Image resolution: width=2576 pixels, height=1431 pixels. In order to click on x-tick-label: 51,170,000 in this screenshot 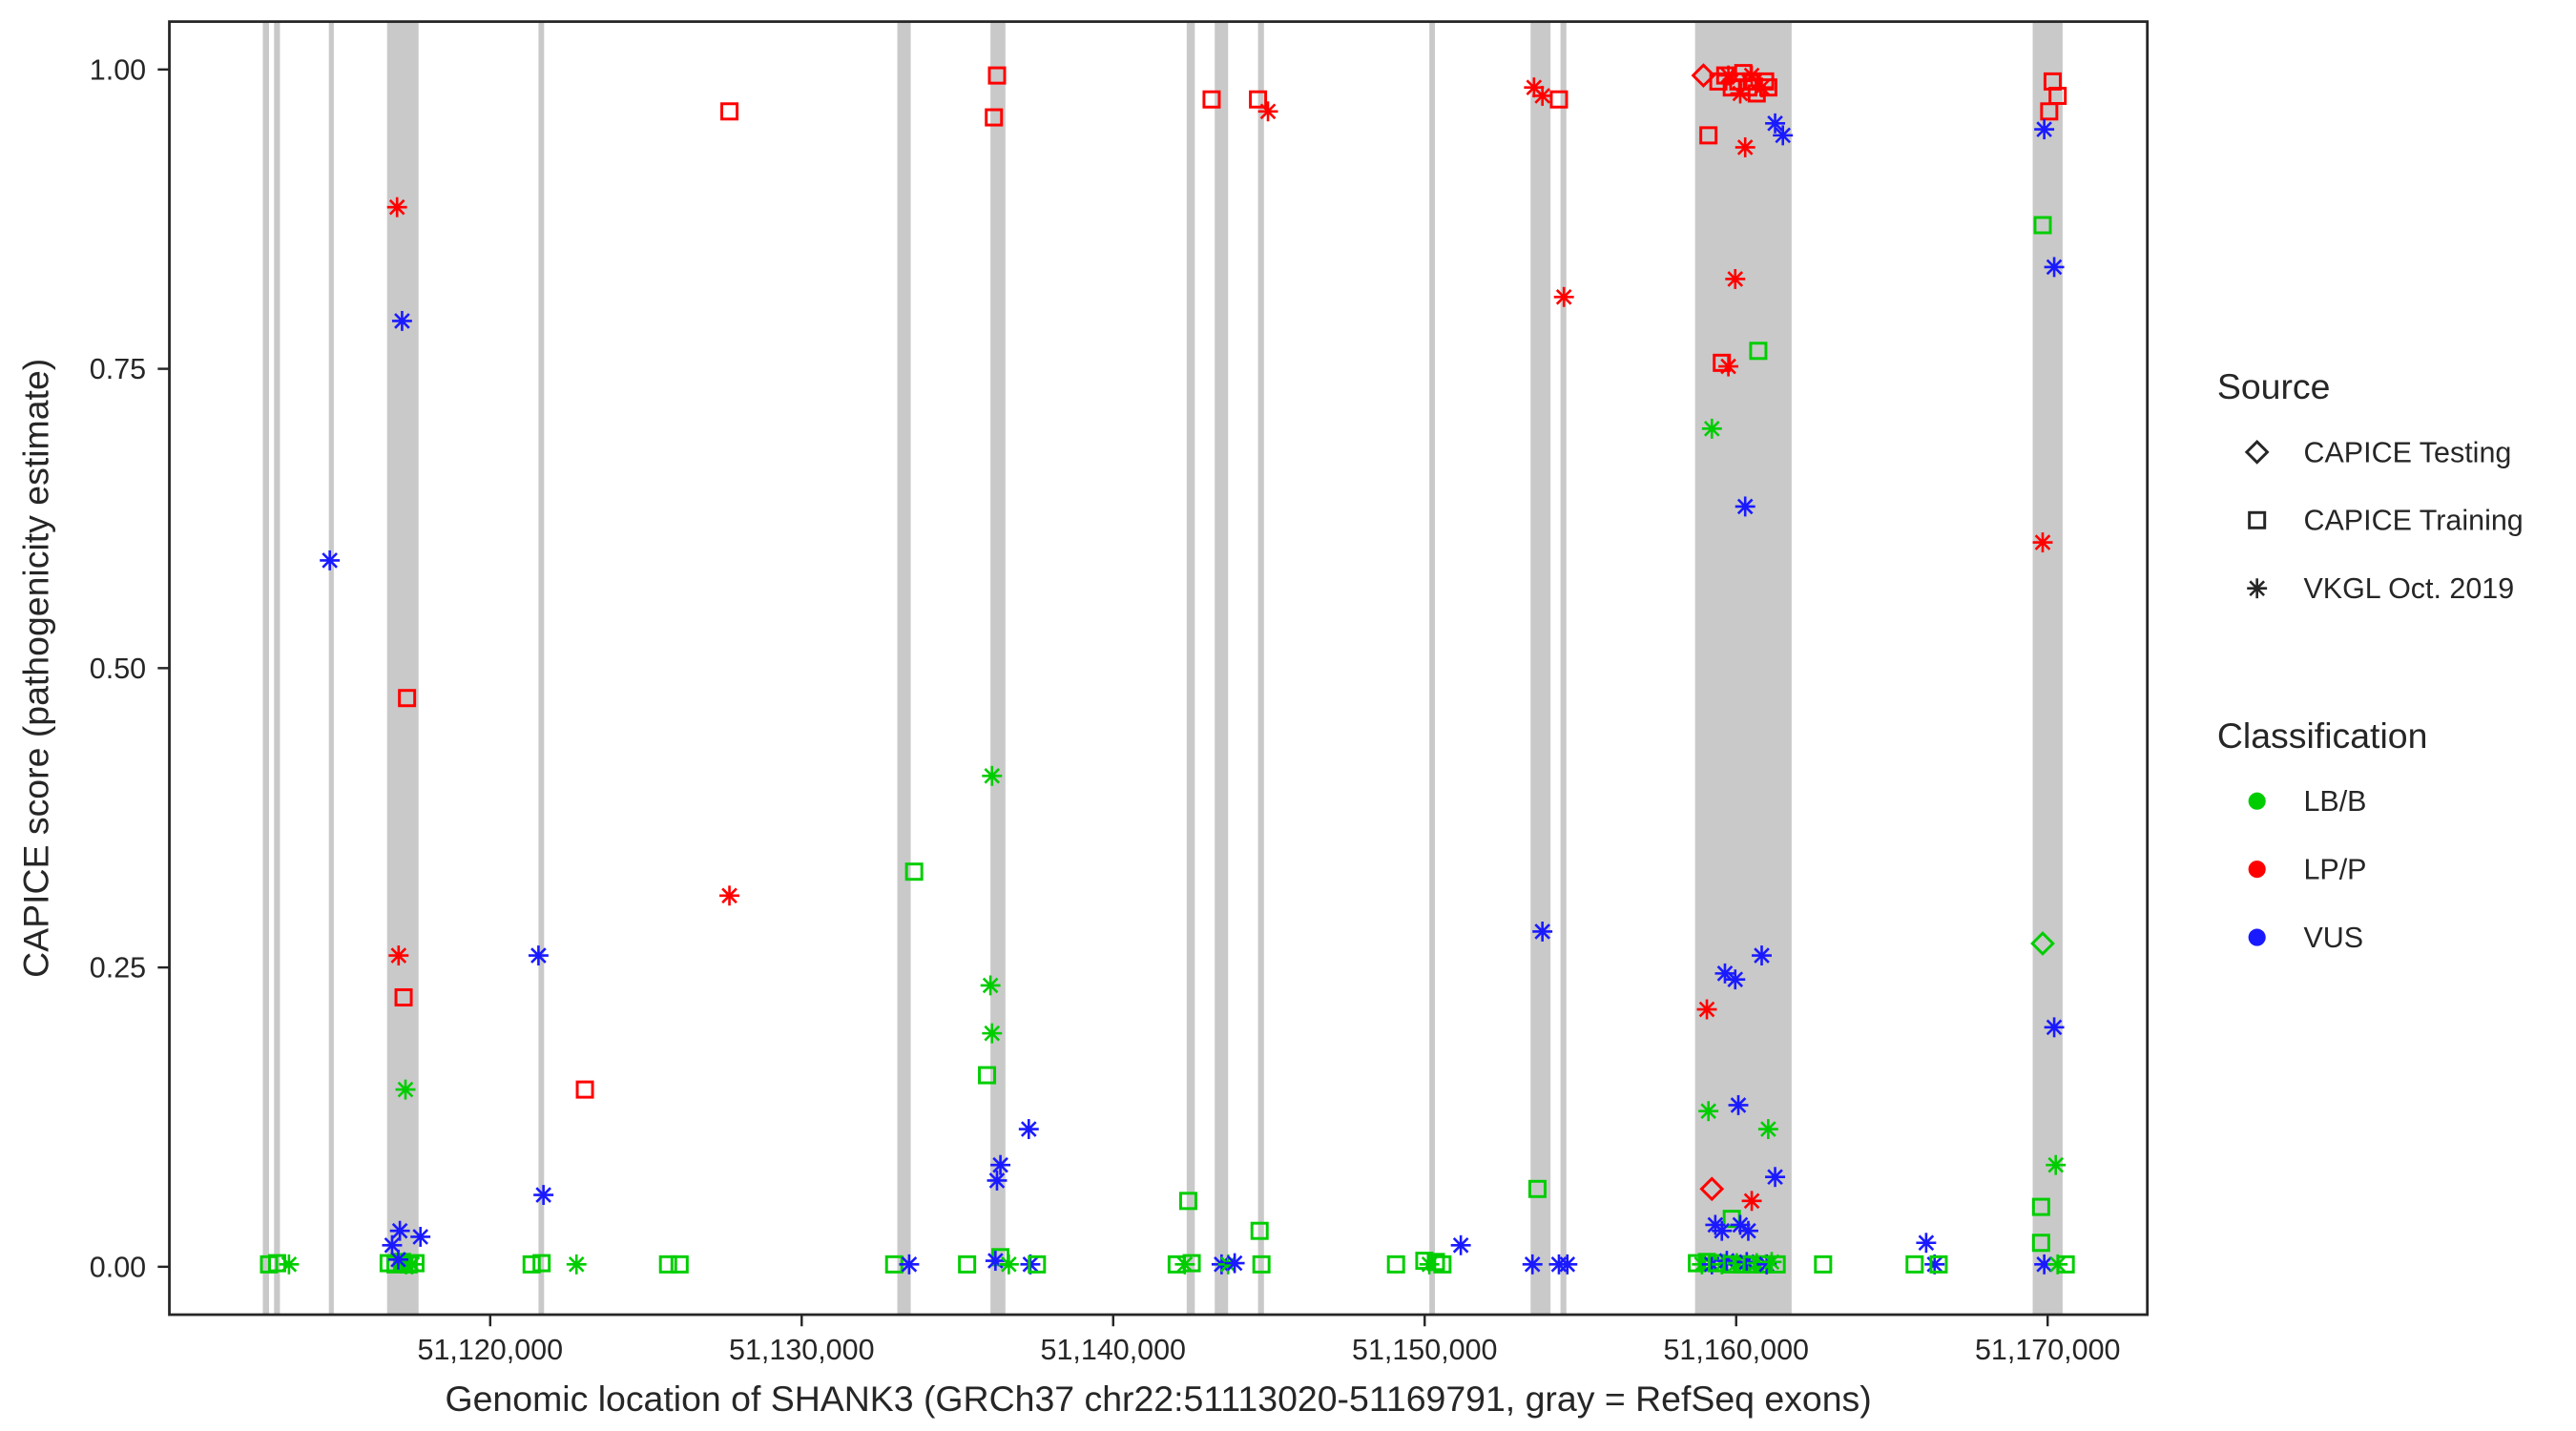, I will do `click(2048, 1350)`.